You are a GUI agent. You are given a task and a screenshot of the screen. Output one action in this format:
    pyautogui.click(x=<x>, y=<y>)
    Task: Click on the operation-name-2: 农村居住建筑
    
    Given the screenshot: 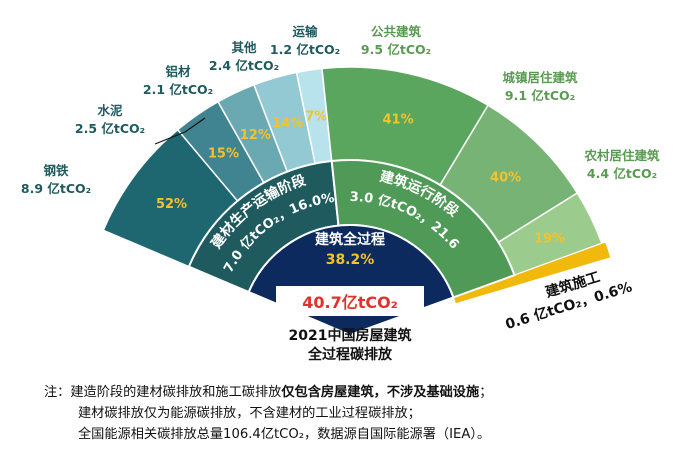 What is the action you would take?
    pyautogui.click(x=621, y=155)
    